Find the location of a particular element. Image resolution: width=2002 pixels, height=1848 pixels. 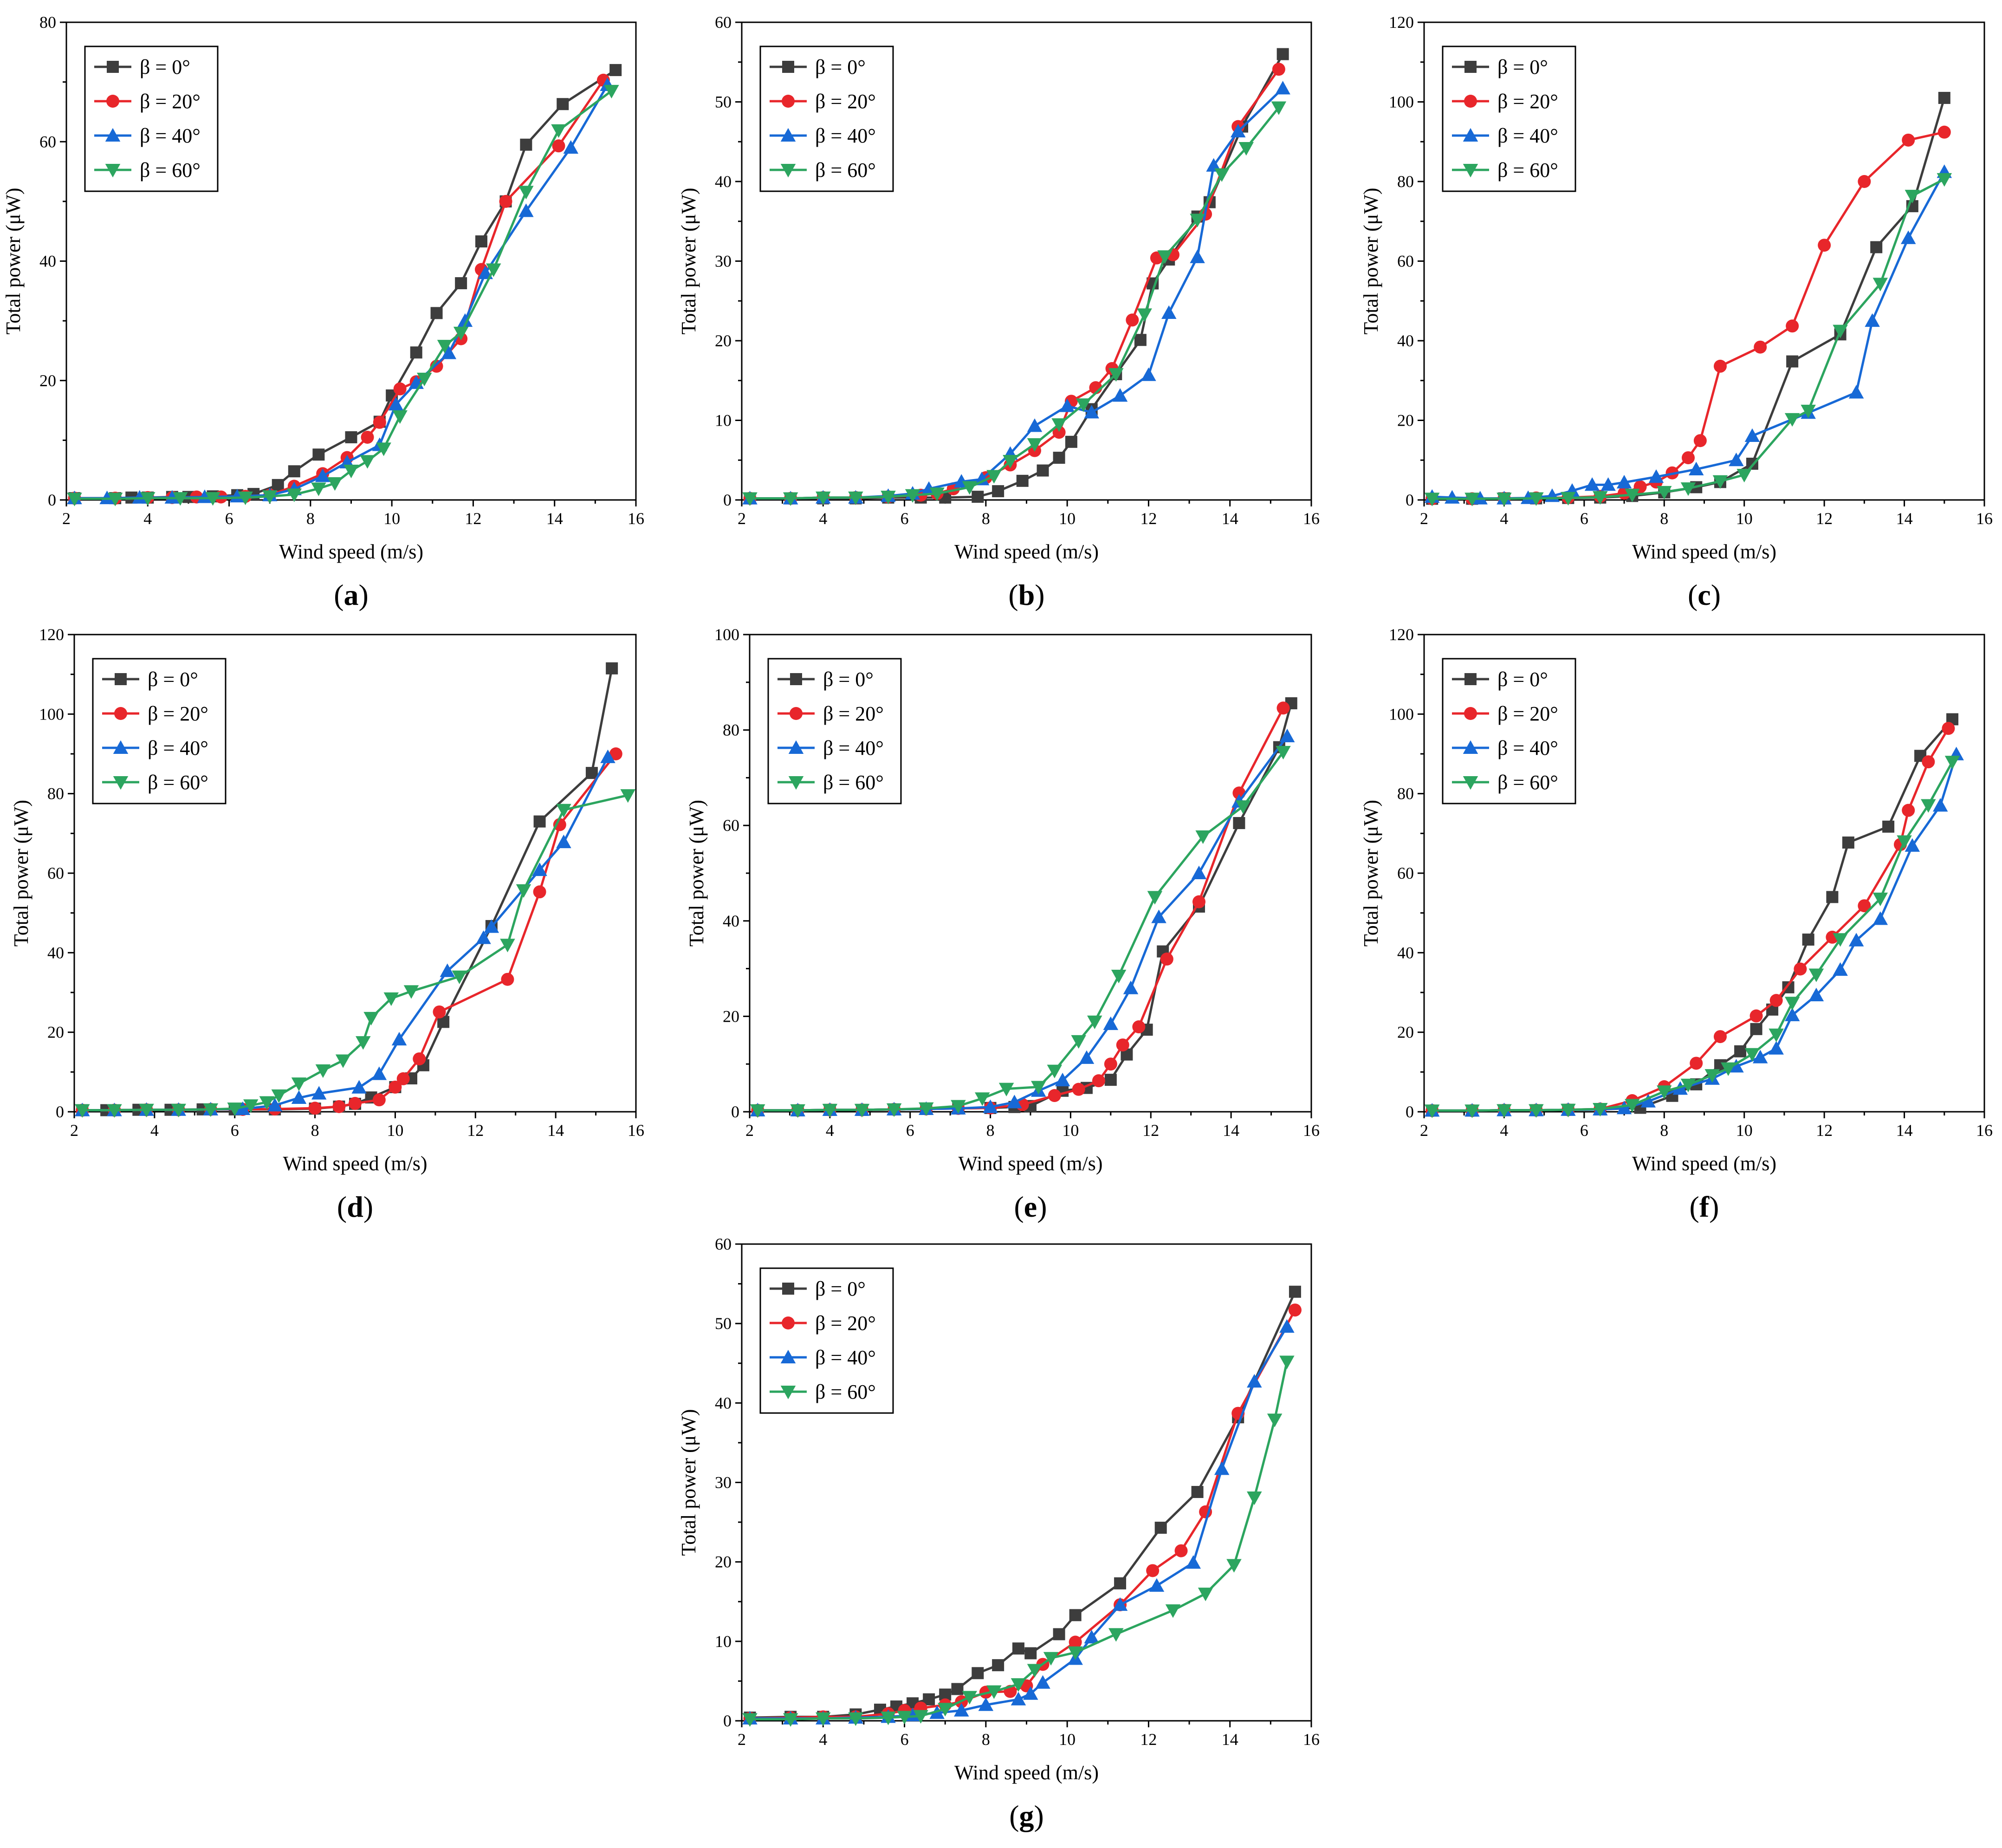

y-axis-title: Total power (μW) is located at coordinates (1371, 261).